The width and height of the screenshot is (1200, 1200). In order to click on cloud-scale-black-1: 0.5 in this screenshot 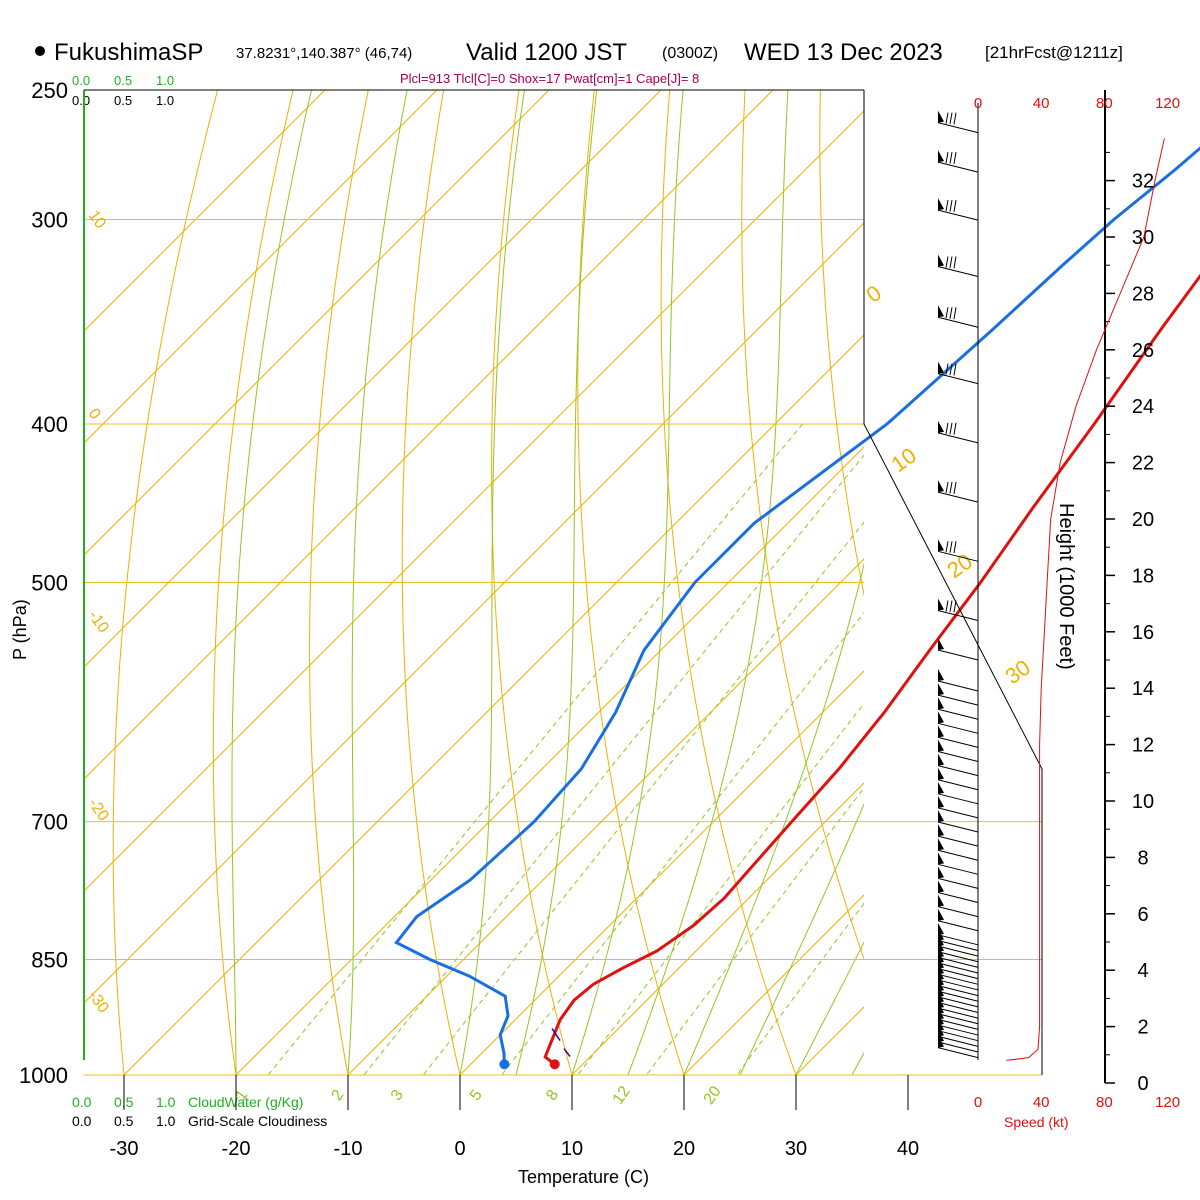, I will do `click(123, 100)`.